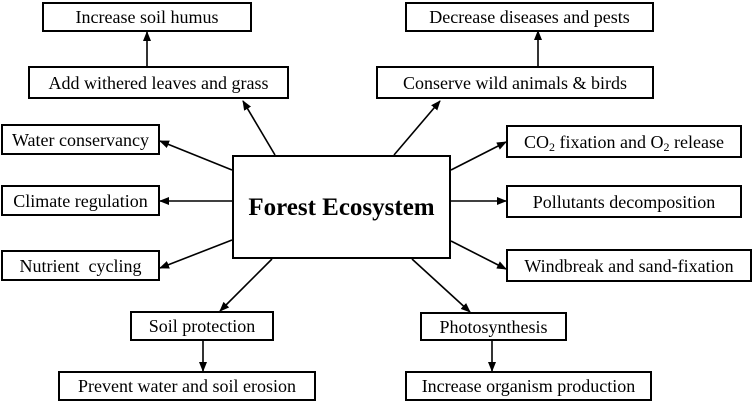  I want to click on climate-regulation-node: Climate regulation, so click(80, 200).